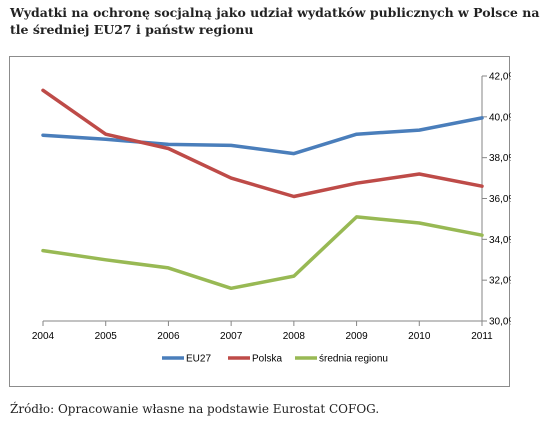 The height and width of the screenshot is (428, 550). I want to click on x-tick-label: 2006, so click(168, 336).